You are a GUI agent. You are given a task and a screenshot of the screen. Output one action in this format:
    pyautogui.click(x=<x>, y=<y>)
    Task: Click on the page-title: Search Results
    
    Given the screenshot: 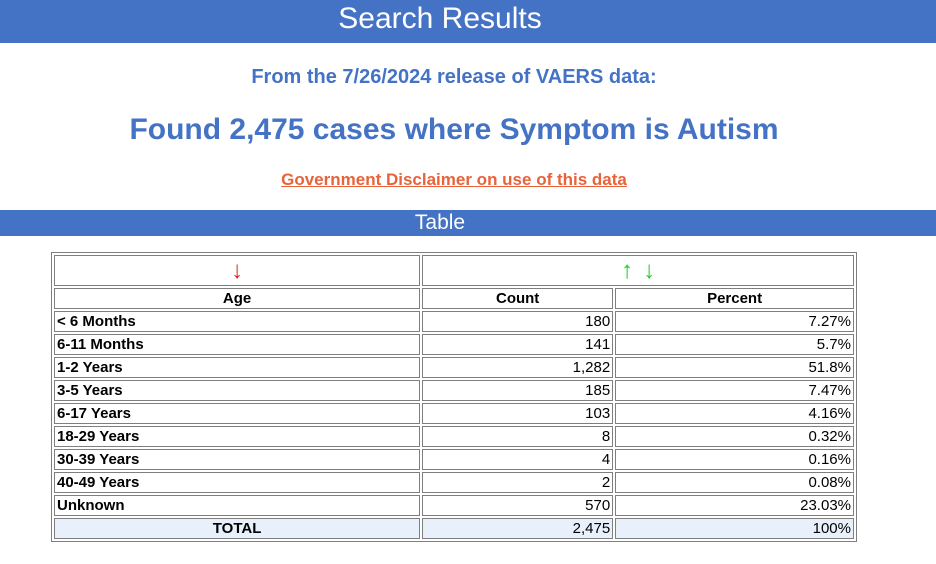 What is the action you would take?
    pyautogui.click(x=440, y=18)
    